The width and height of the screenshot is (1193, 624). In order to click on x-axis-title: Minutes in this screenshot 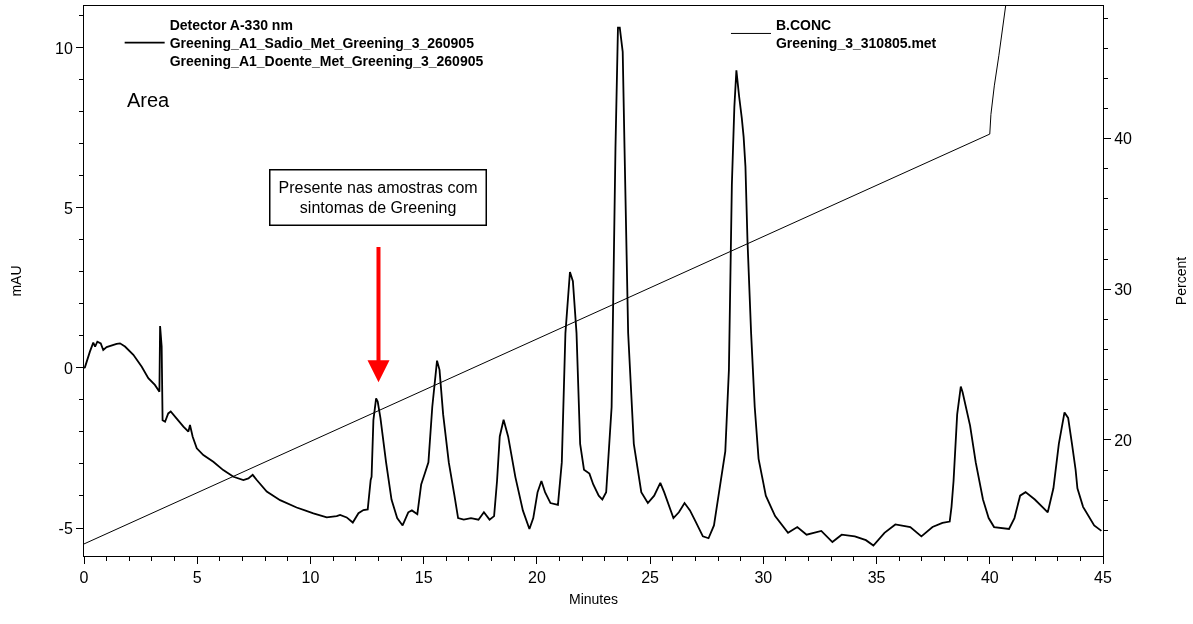, I will do `click(593, 598)`.